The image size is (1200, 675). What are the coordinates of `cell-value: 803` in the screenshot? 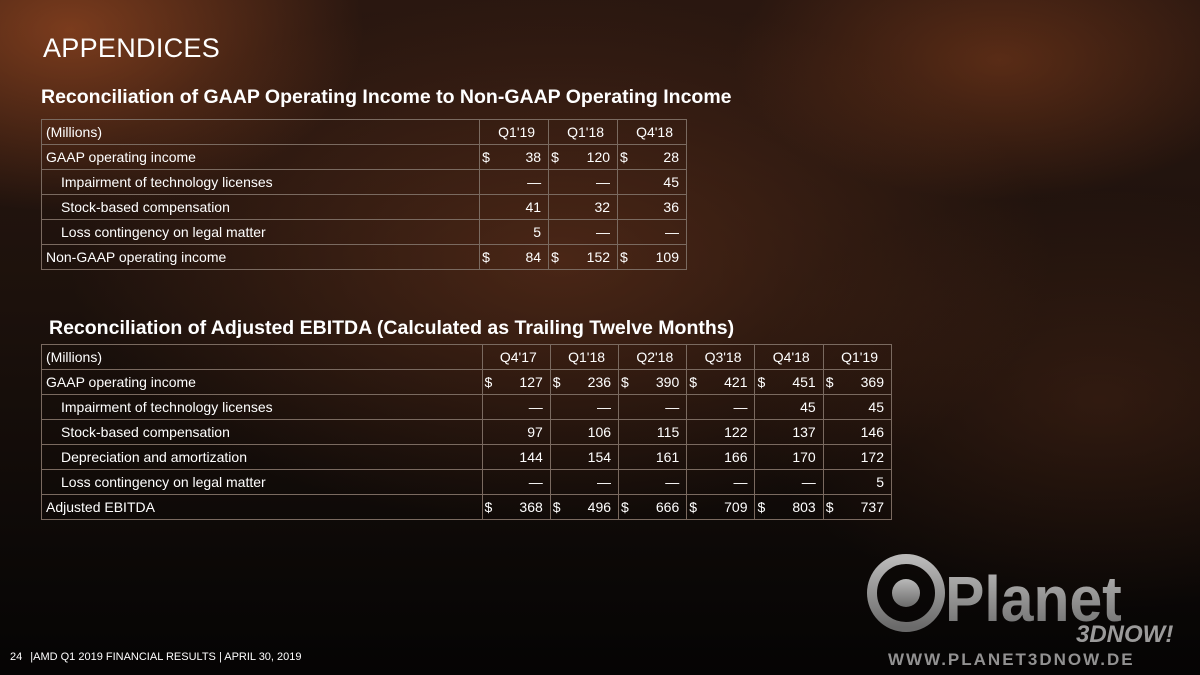 It's located at (804, 507).